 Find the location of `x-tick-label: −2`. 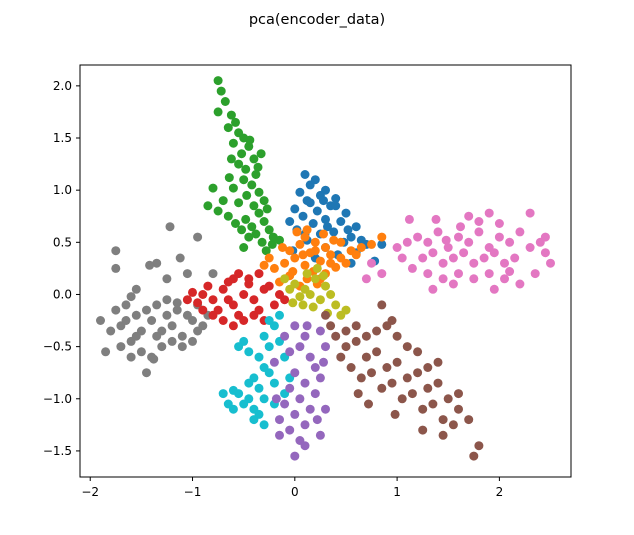

x-tick-label: −2 is located at coordinates (90, 492).